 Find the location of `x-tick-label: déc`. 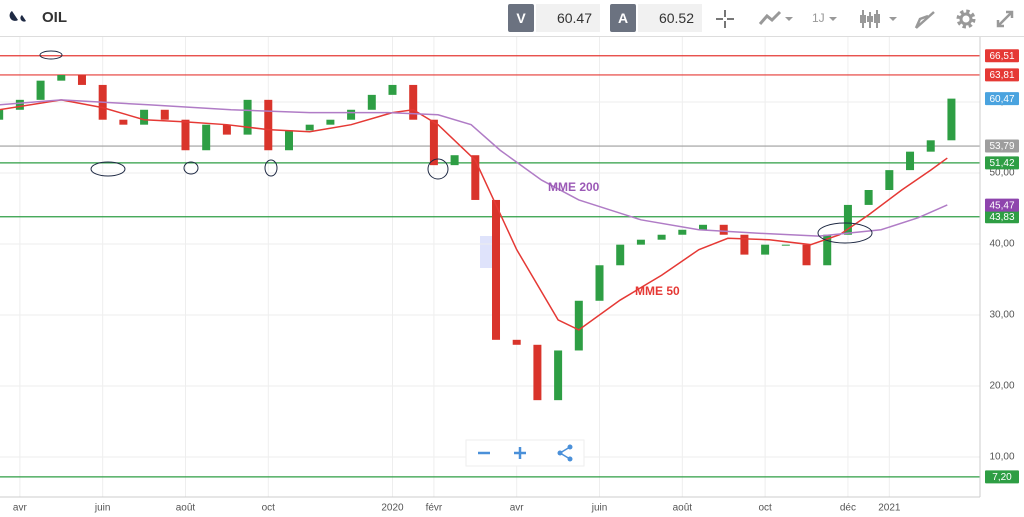

x-tick-label: déc is located at coordinates (848, 508).